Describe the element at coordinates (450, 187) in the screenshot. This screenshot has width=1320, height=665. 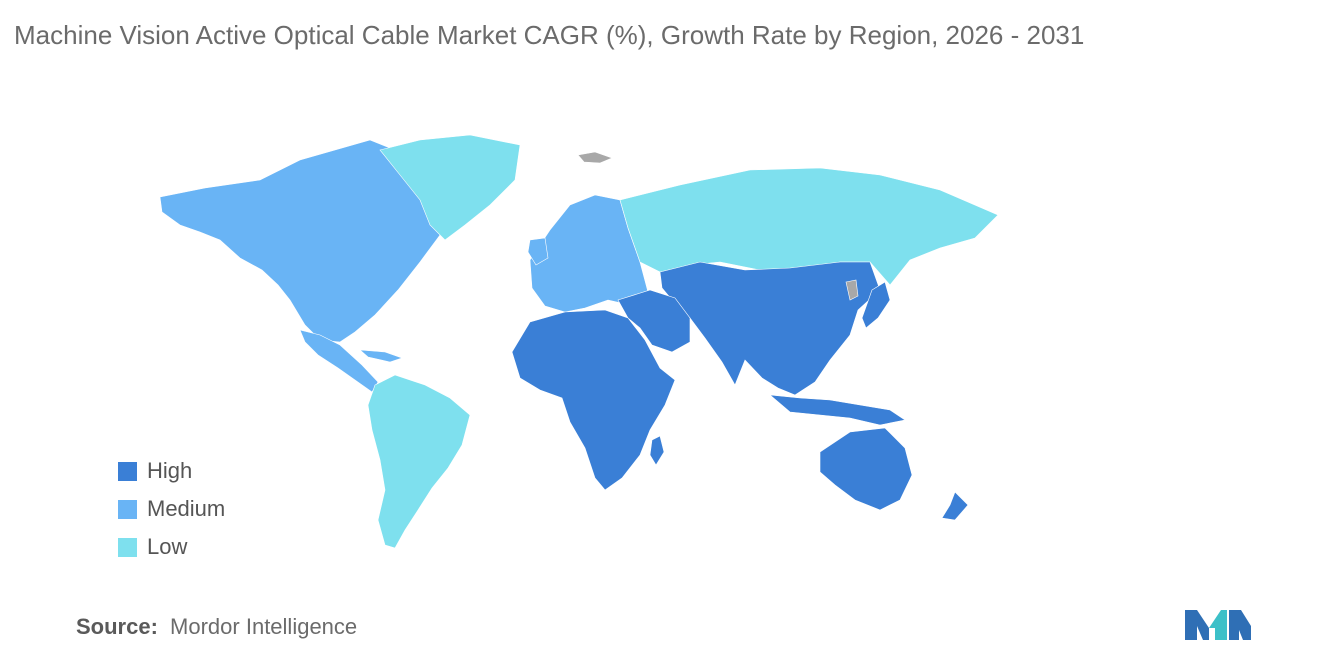
I see `region-greenland` at that location.